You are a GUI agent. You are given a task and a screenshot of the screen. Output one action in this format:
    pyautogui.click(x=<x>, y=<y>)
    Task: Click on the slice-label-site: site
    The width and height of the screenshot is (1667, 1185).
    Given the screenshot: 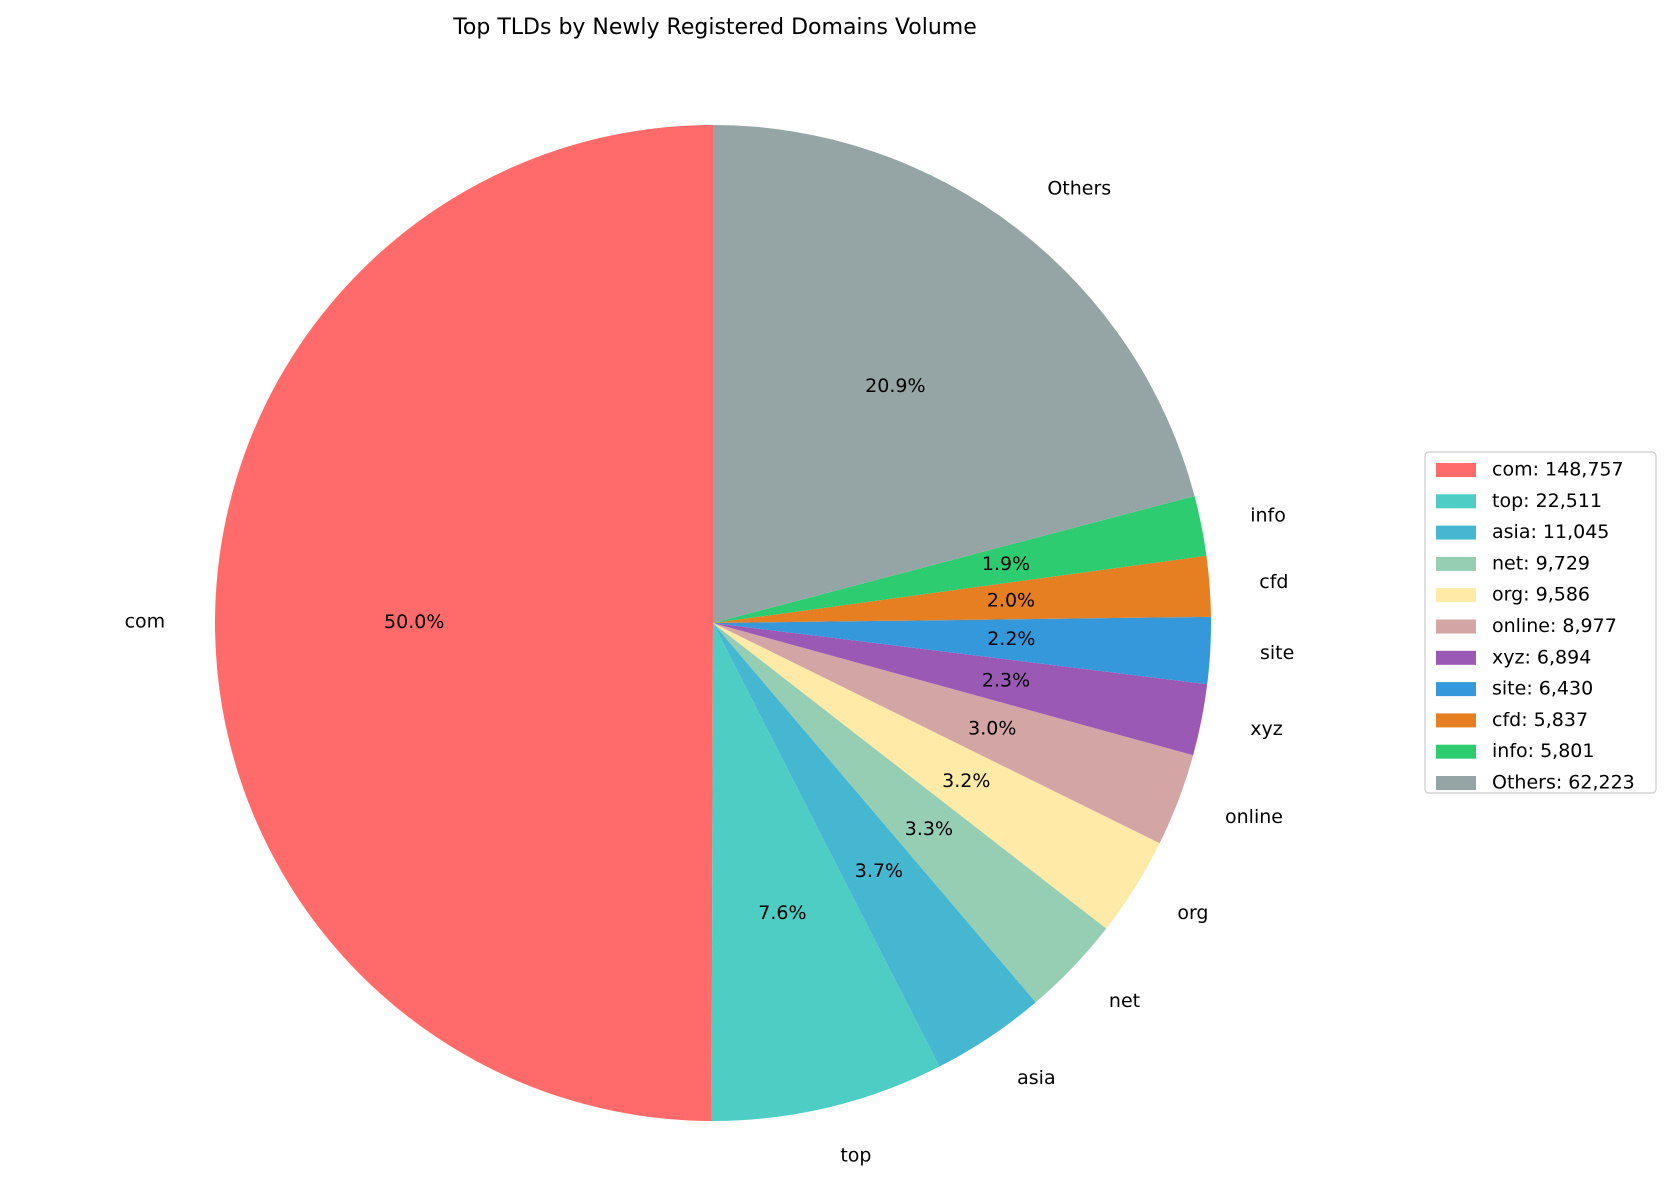 What is the action you would take?
    pyautogui.click(x=1277, y=653)
    